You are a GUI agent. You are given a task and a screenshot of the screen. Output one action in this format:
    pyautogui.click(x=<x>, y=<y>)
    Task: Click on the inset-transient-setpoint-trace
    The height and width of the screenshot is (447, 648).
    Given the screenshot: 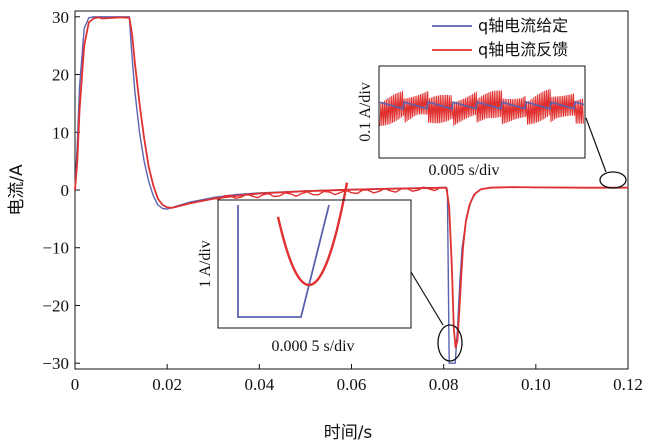 What is the action you would take?
    pyautogui.click(x=283, y=261)
    